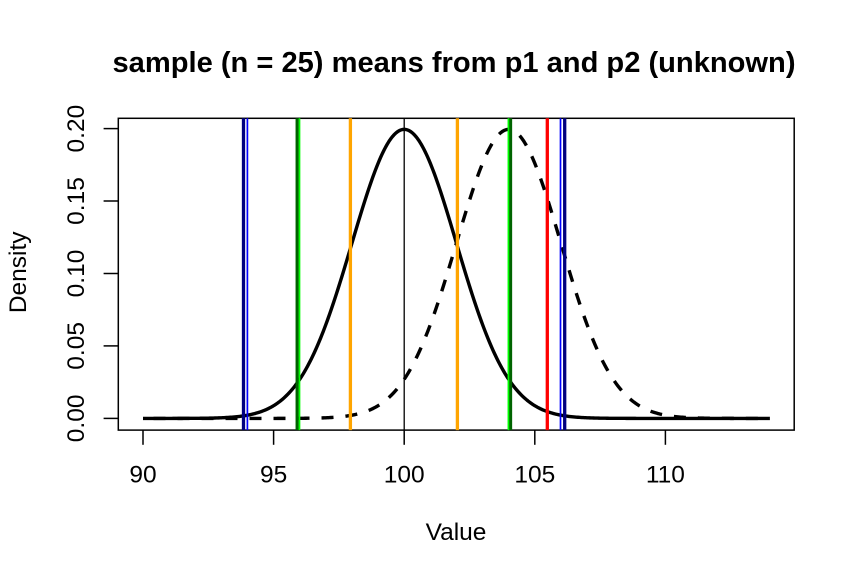 This screenshot has height=582, width=855. Describe the element at coordinates (76, 129) in the screenshot. I see `svg-text: 0.20` at that location.